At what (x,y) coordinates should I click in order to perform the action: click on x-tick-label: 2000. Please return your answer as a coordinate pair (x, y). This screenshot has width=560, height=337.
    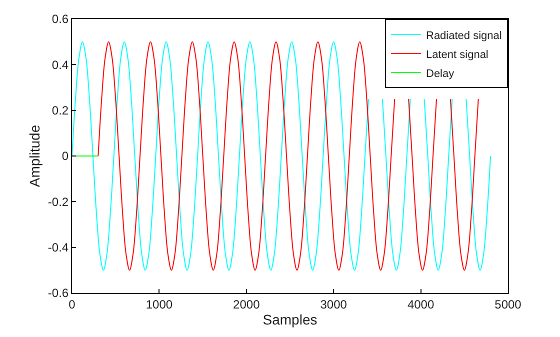
    Looking at the image, I should click on (246, 304).